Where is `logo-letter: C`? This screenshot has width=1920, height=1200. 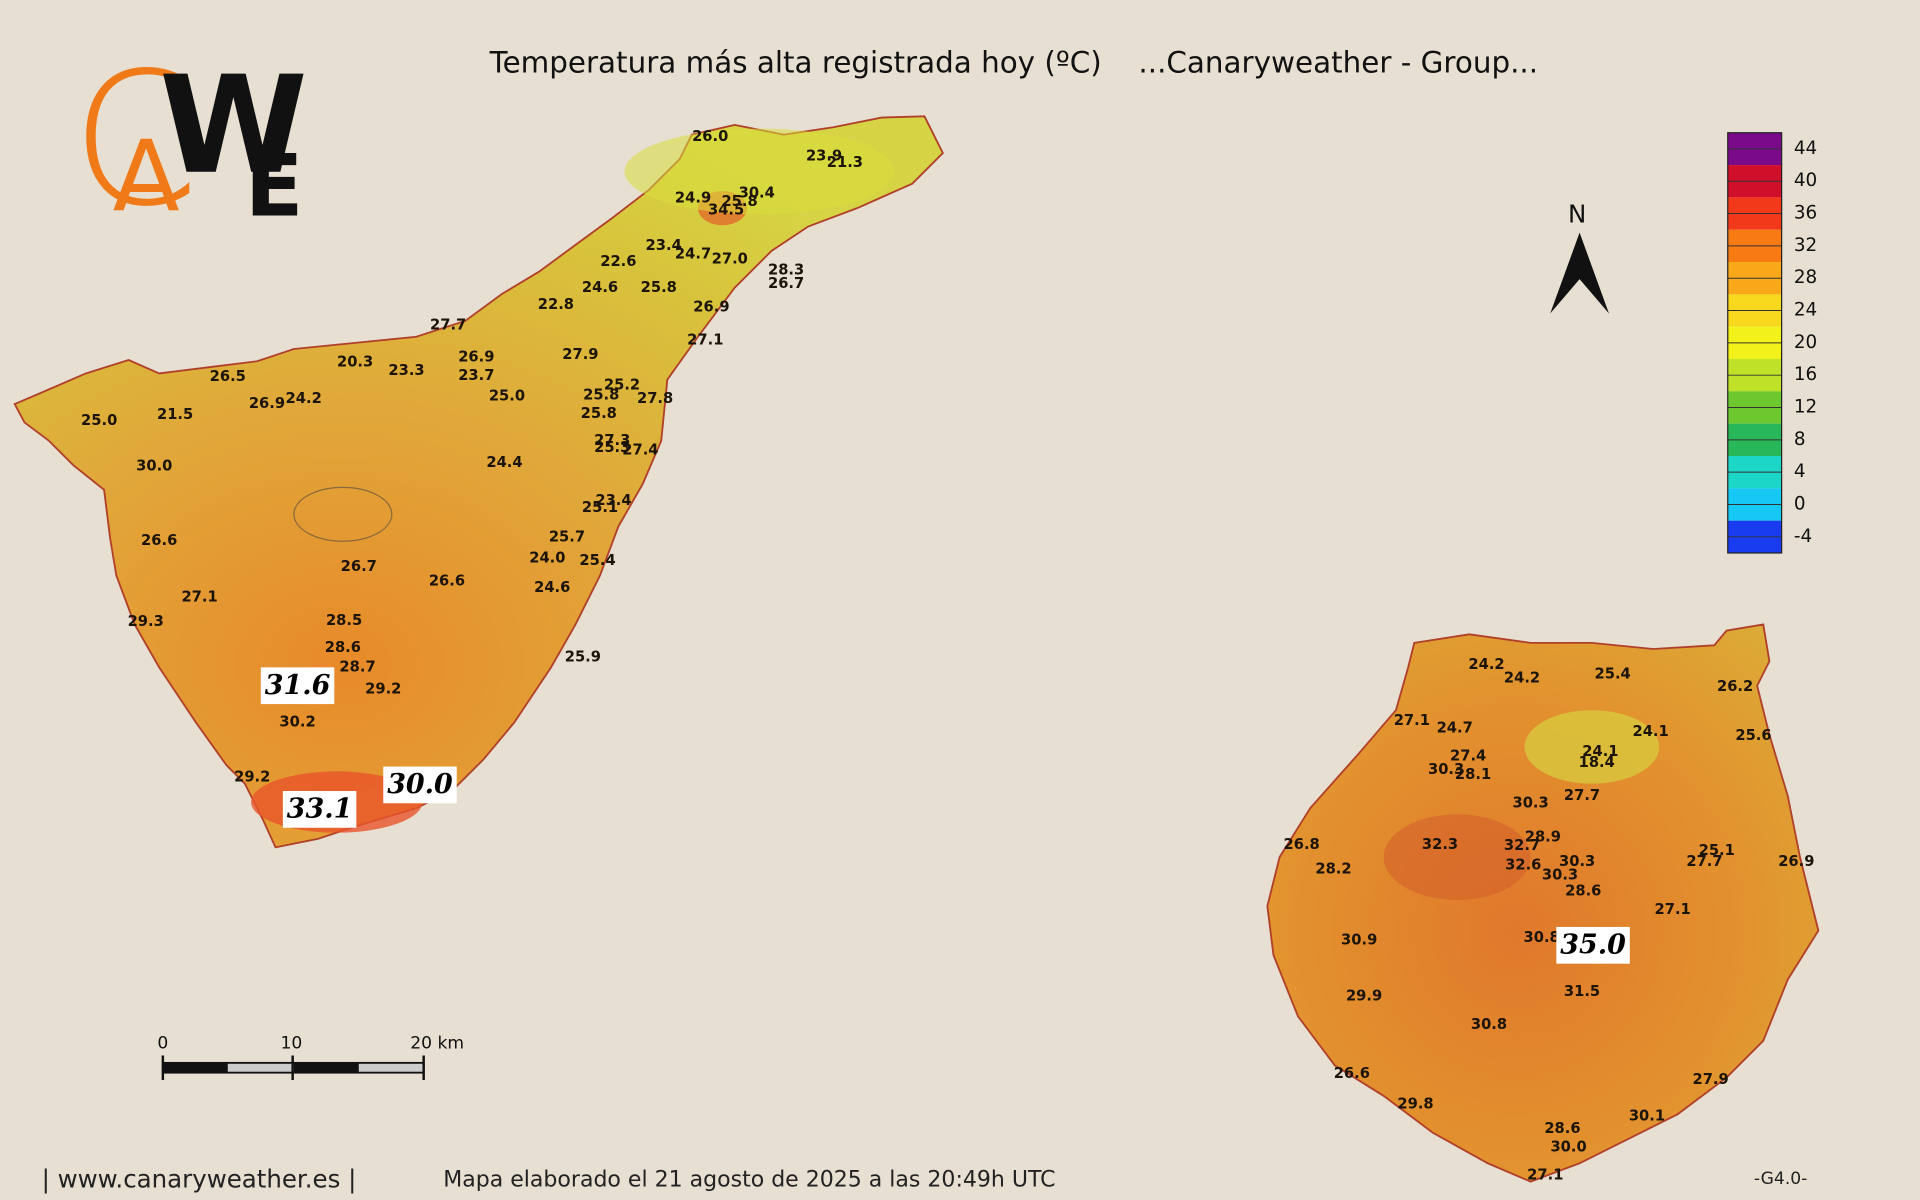 logo-letter: C is located at coordinates (135, 140).